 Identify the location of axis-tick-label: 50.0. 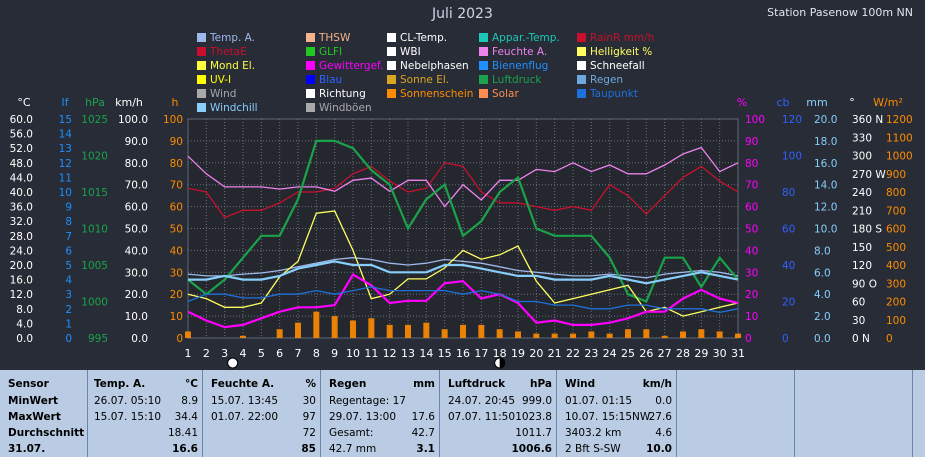
(136, 230).